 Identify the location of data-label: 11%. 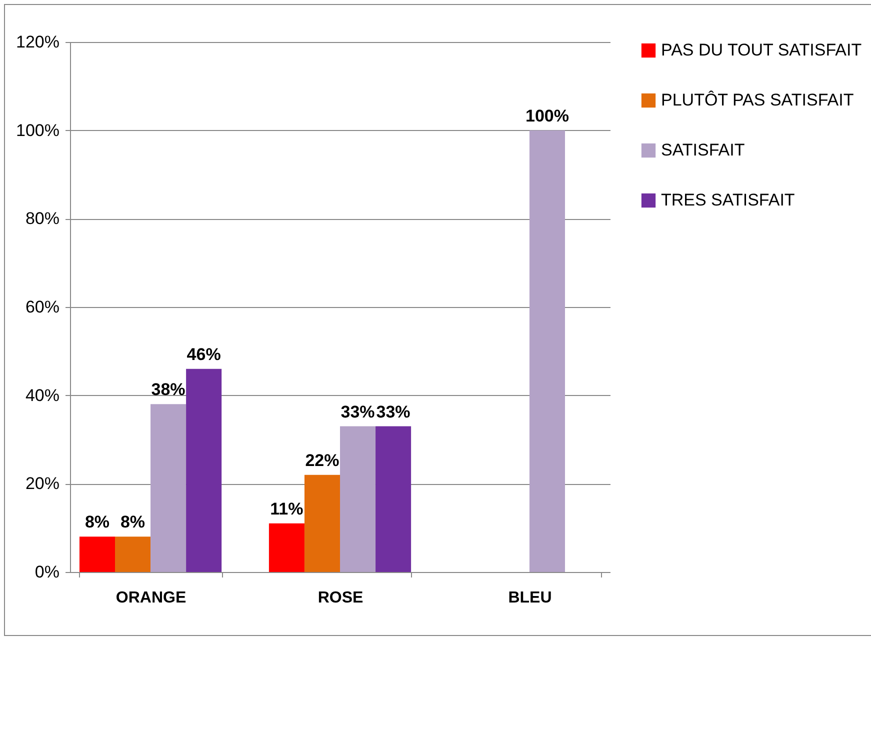
(287, 508).